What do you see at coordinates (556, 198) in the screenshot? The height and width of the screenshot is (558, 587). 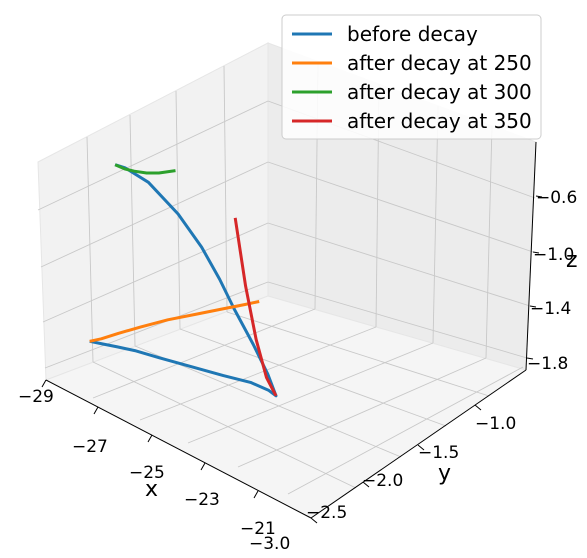 I see `z-tick-label: −0.6` at bounding box center [556, 198].